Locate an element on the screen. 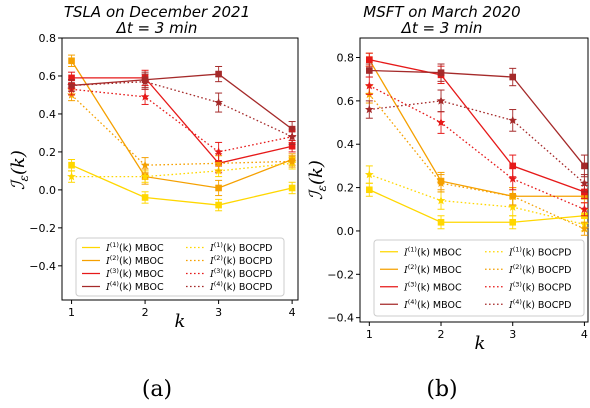 The width and height of the screenshot is (590, 408). chart-subtitle-a: Δt = 3 min is located at coordinates (157, 28).